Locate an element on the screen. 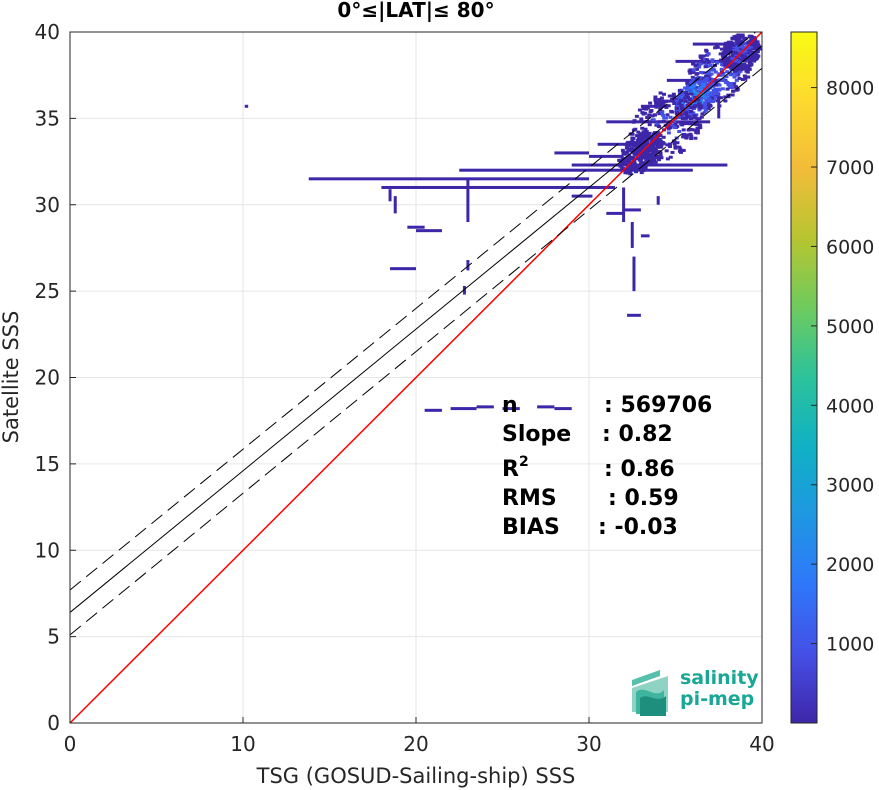 The image size is (879, 790). stat-value: : -0.03 is located at coordinates (638, 527).